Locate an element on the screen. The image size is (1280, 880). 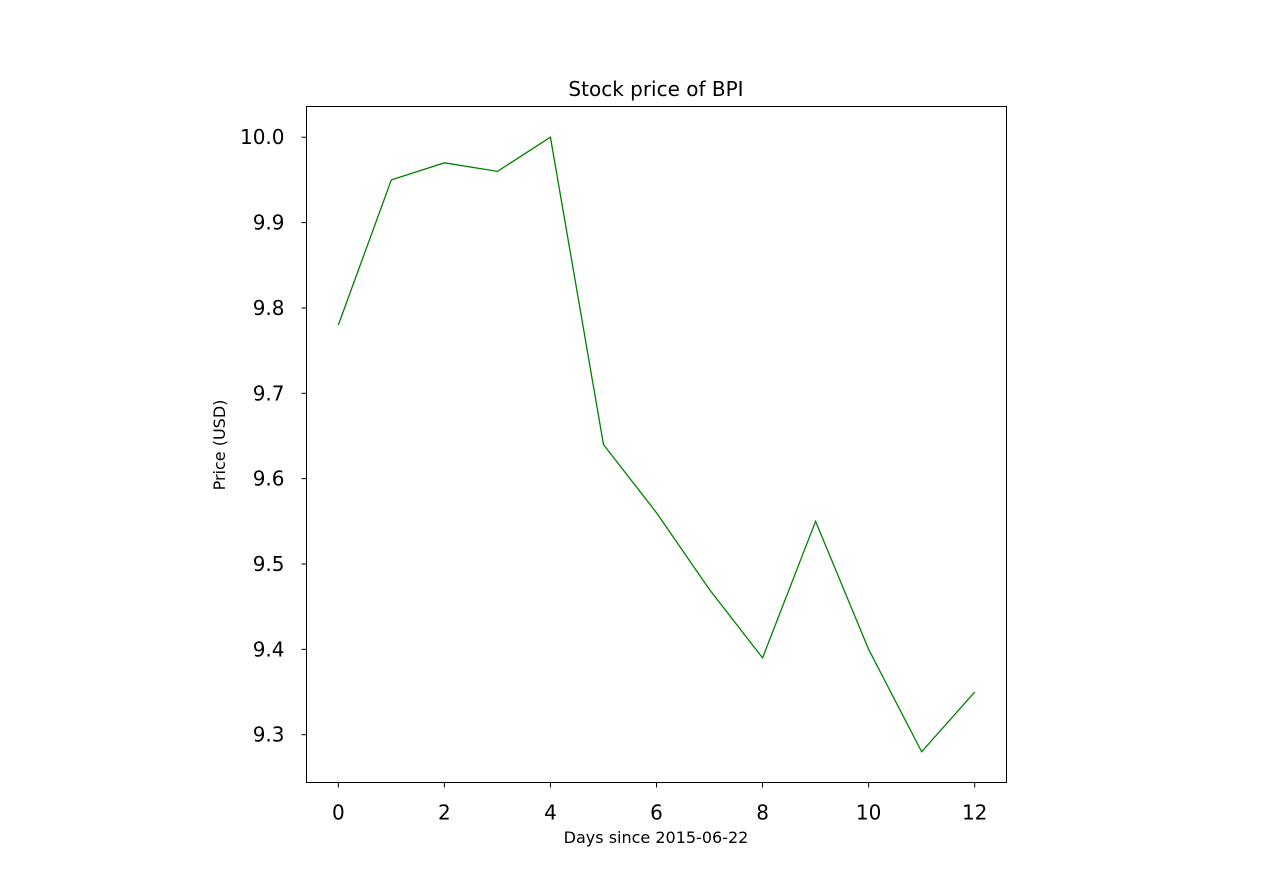
y-tick-label: 9.8 is located at coordinates (269, 308).